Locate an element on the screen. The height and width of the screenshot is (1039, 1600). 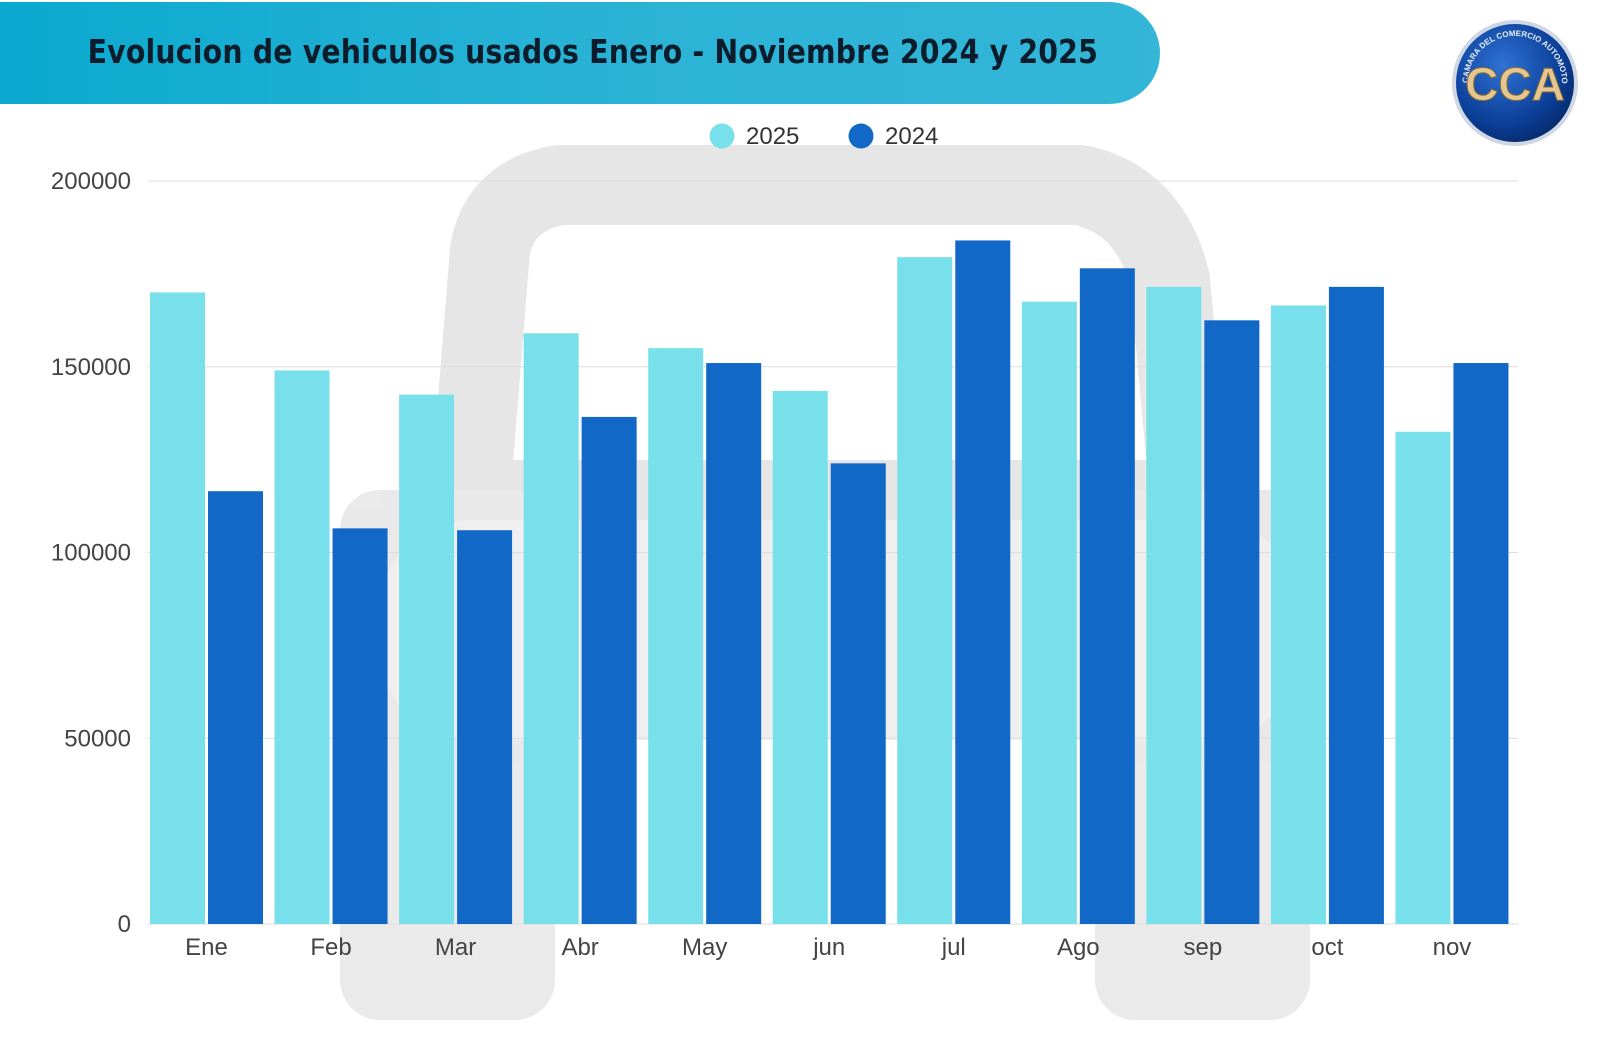
y-tick-label: 0 is located at coordinates (124, 924).